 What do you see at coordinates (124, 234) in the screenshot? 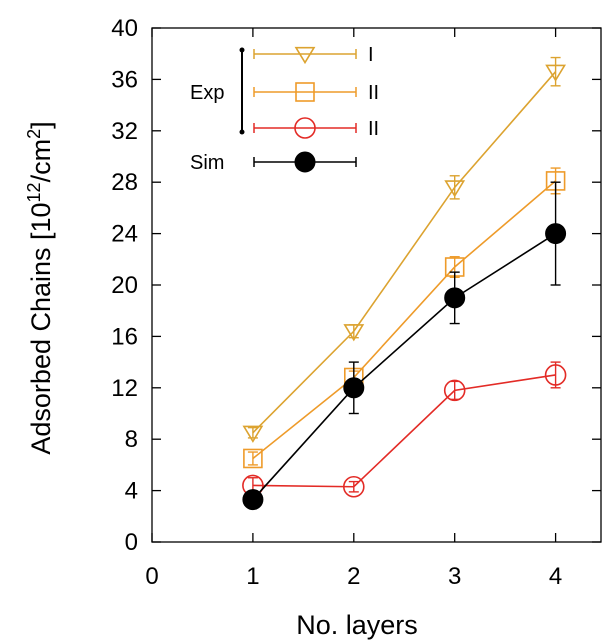
I see `y-tick-label: 24` at bounding box center [124, 234].